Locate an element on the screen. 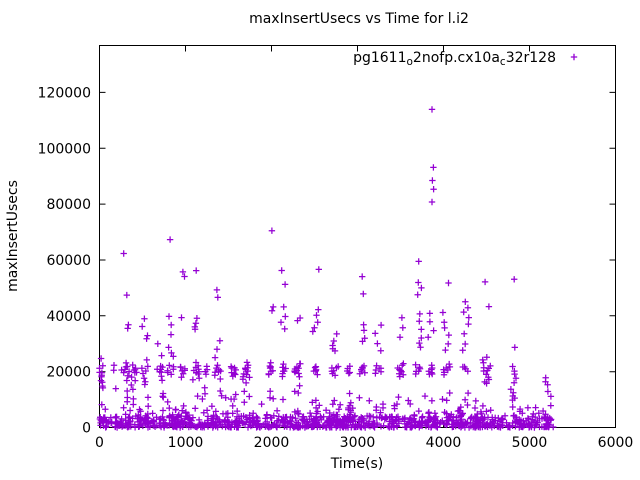 The height and width of the screenshot is (480, 640). x-tick-label: 3000 is located at coordinates (358, 443).